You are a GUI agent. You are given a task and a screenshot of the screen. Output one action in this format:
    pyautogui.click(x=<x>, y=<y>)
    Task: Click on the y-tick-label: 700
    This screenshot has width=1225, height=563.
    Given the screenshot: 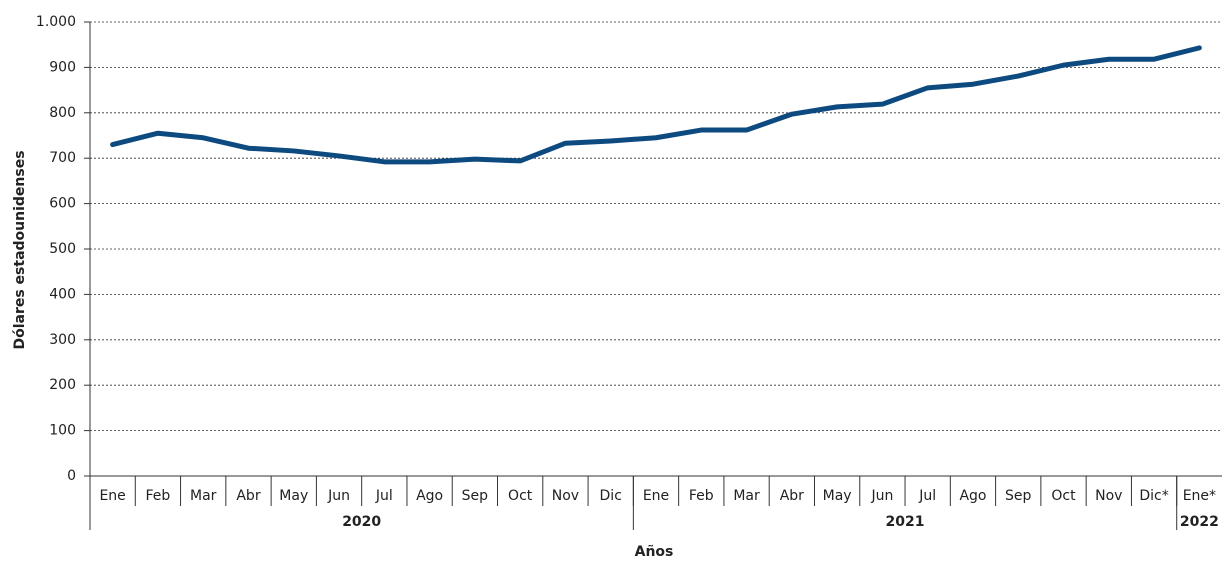 What is the action you would take?
    pyautogui.click(x=62, y=158)
    